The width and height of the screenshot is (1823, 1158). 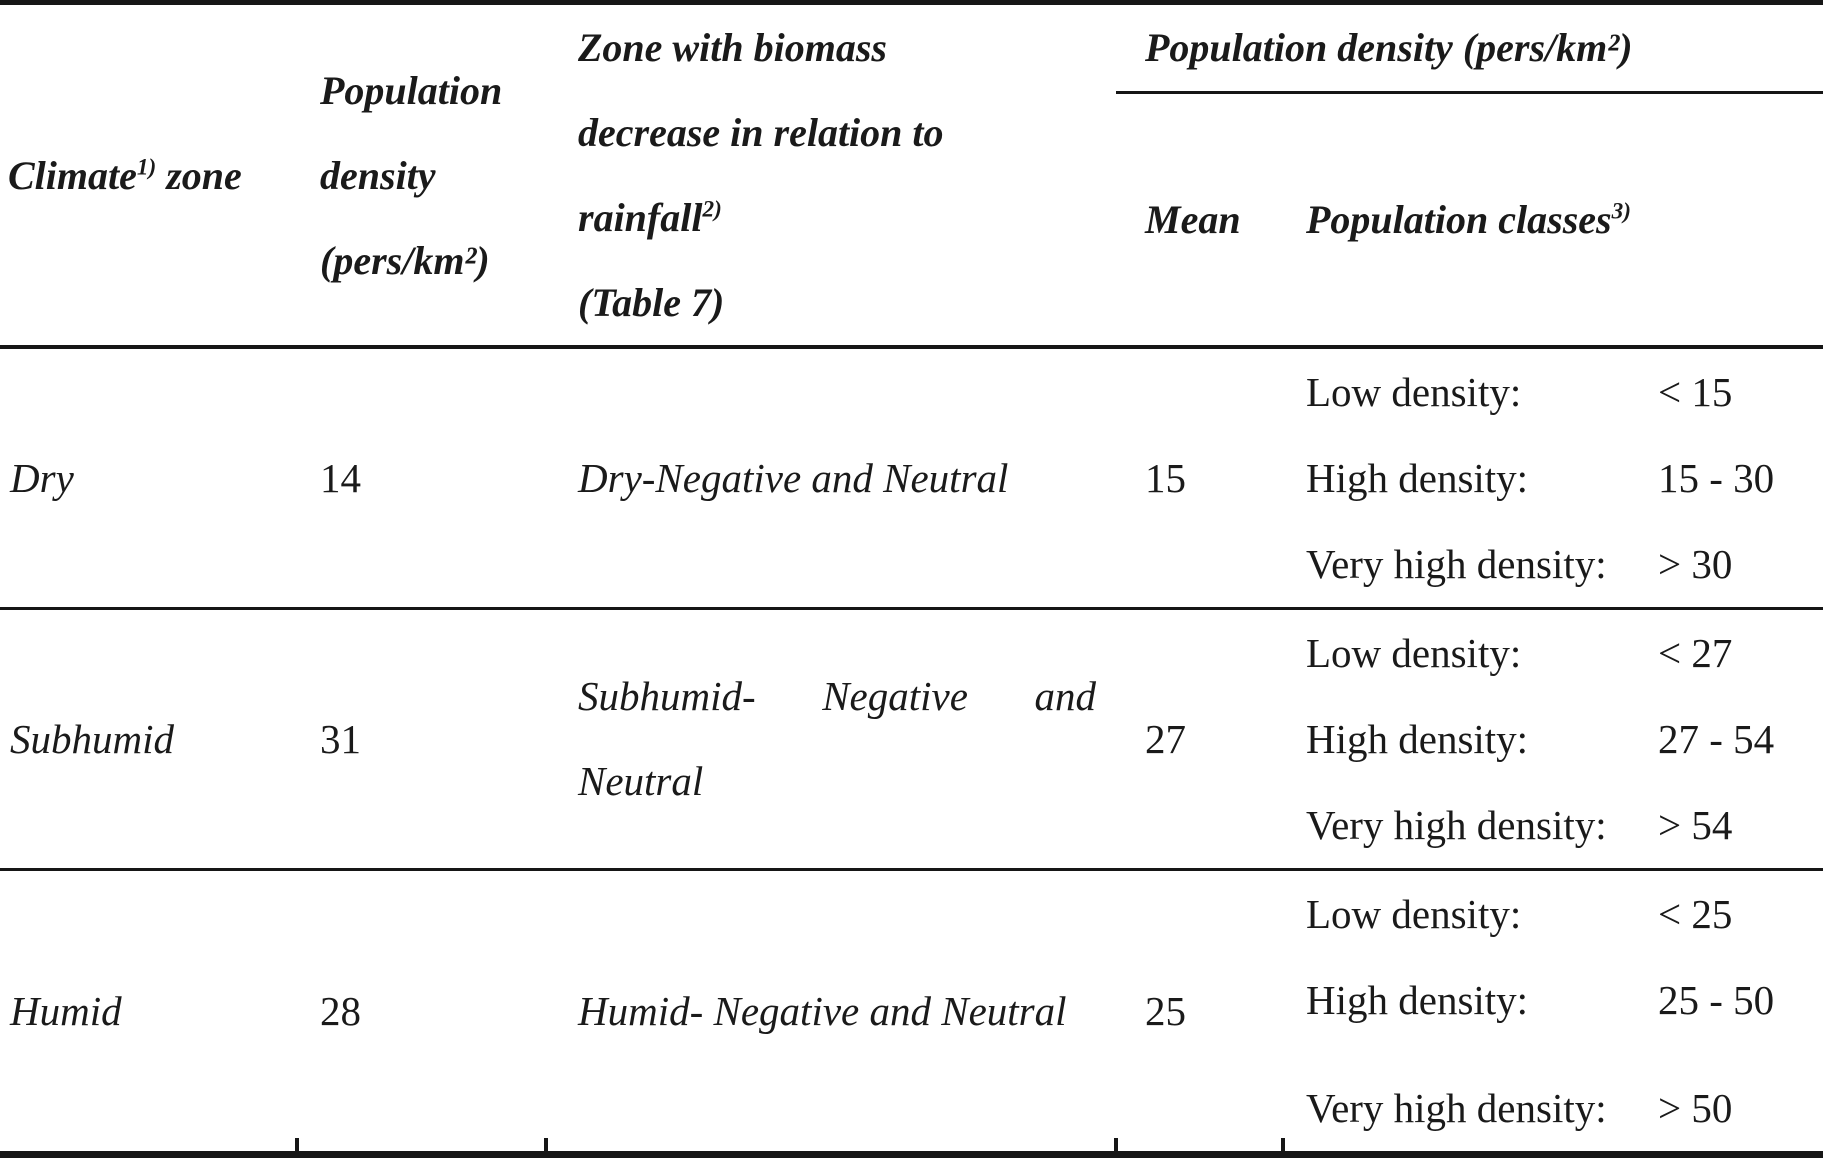 What do you see at coordinates (1561, 653) in the screenshot?
I see `class-line-low: Low density: < 27` at bounding box center [1561, 653].